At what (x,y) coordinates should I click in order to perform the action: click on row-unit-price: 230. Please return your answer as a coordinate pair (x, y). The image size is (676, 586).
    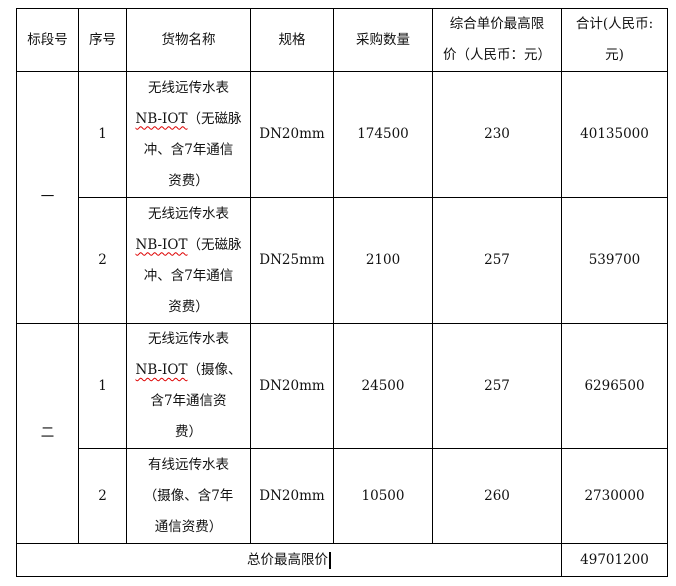
    Looking at the image, I should click on (497, 134).